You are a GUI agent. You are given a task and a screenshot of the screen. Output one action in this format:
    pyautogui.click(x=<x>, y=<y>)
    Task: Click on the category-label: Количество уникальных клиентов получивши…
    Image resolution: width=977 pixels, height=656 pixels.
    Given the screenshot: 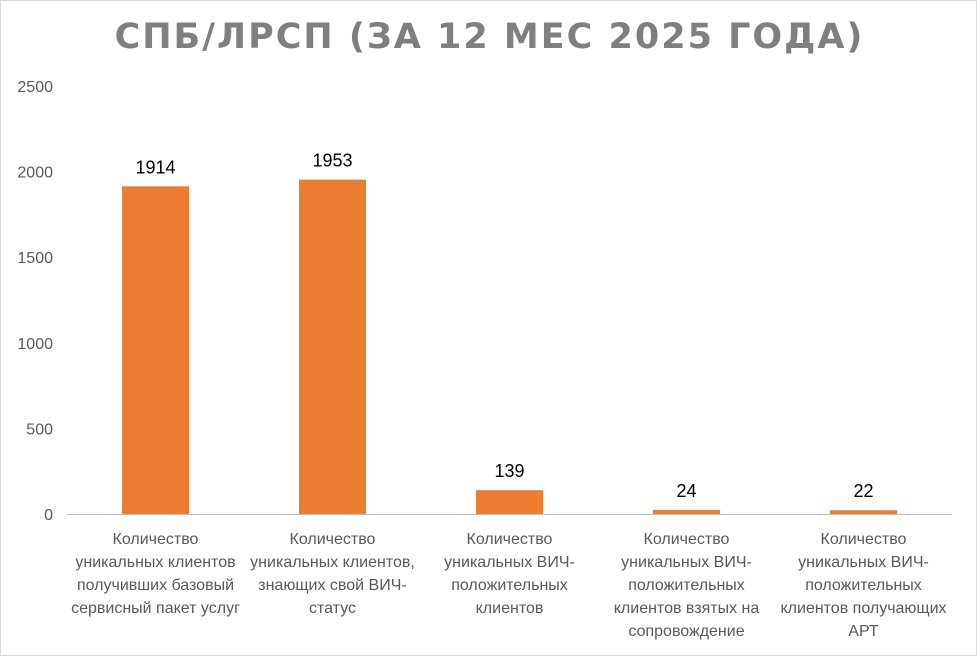 What is the action you would take?
    pyautogui.click(x=155, y=574)
    